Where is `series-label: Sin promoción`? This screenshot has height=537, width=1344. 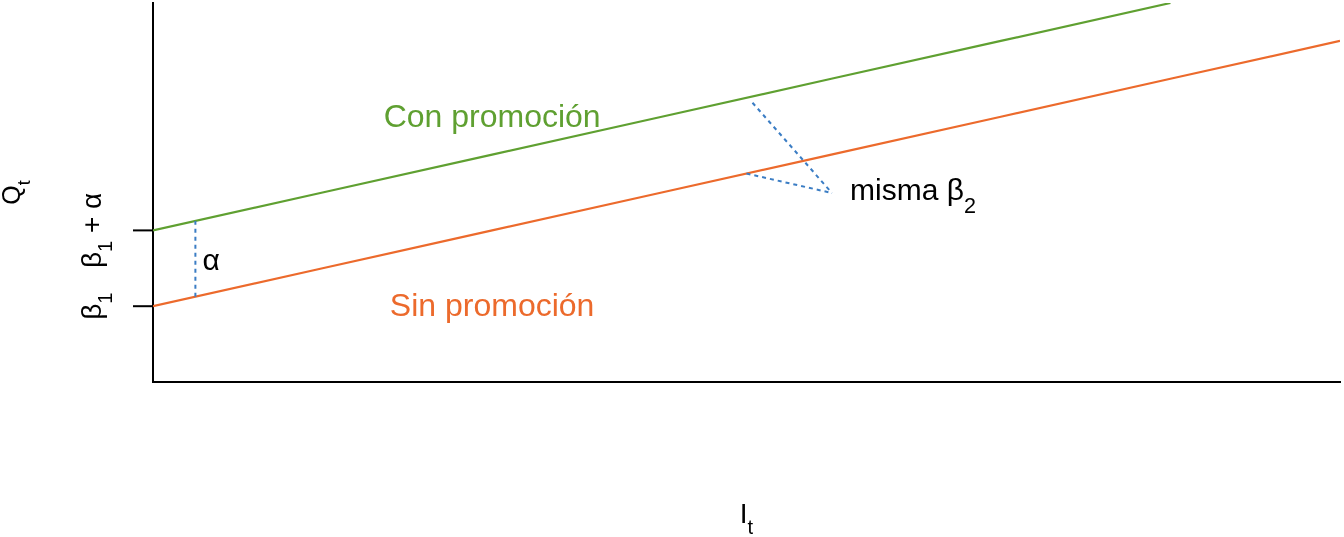
series-label: Sin promoción is located at coordinates (492, 305).